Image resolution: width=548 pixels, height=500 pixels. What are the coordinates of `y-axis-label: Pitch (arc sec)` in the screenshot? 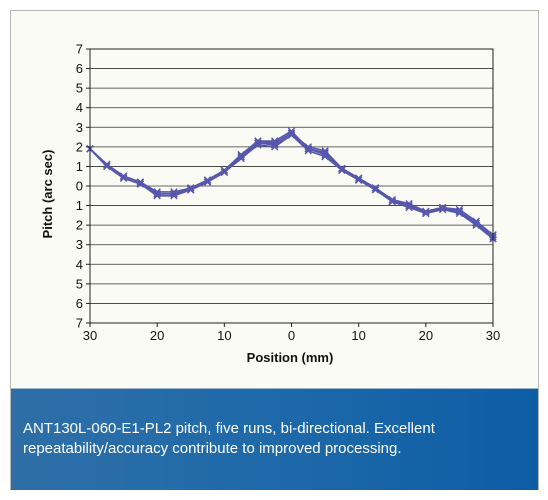 It's located at (47, 194).